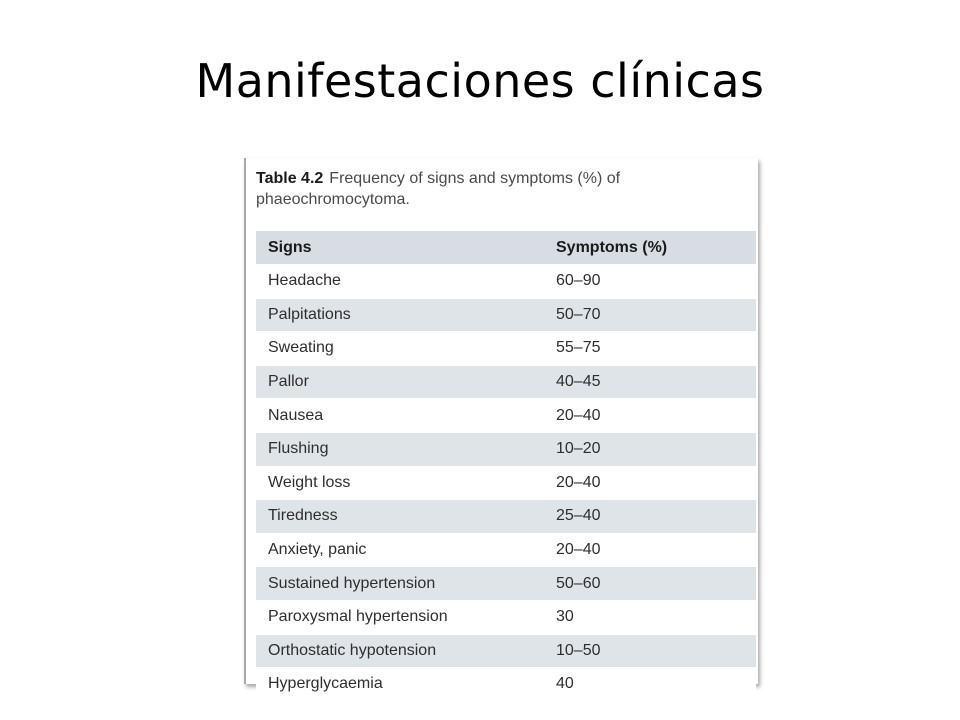 This screenshot has height=720, width=960. Describe the element at coordinates (400, 314) in the screenshot. I see `sign-cell: Palpitations` at that location.